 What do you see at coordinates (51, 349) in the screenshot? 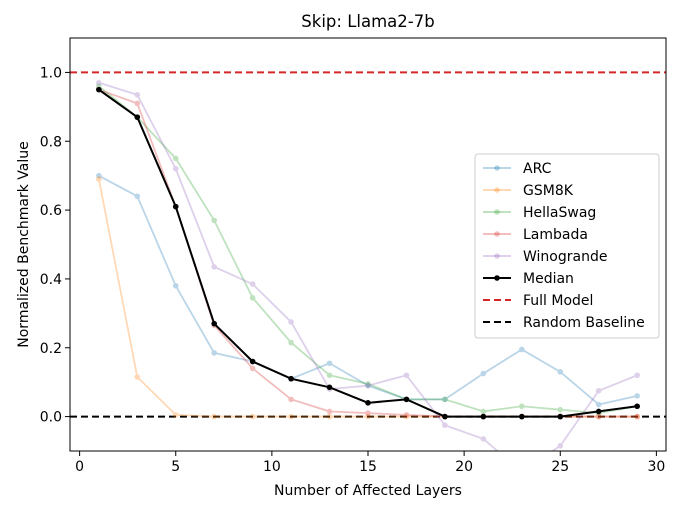
I see `y-tick-label: 0.2` at bounding box center [51, 349].